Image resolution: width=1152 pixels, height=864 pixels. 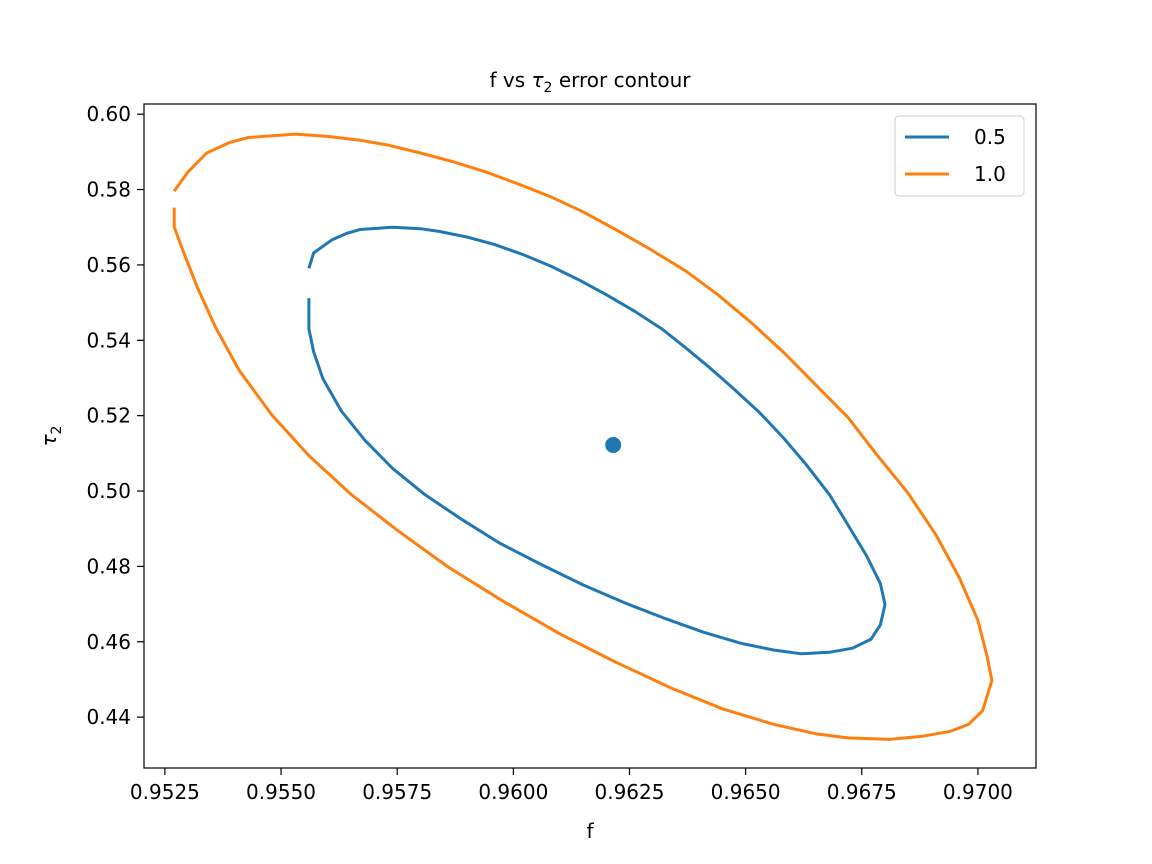 I want to click on chart-title-main: f vs, so click(x=510, y=80).